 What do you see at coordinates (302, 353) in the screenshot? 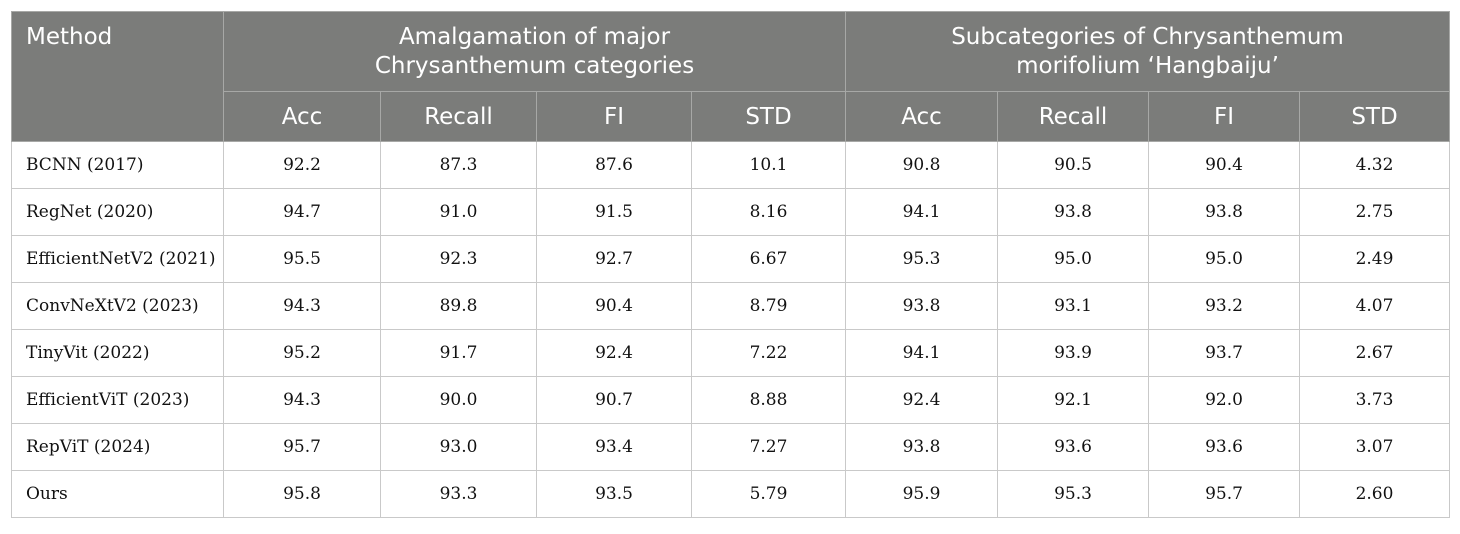
I see `value-cell: 95.2` at bounding box center [302, 353].